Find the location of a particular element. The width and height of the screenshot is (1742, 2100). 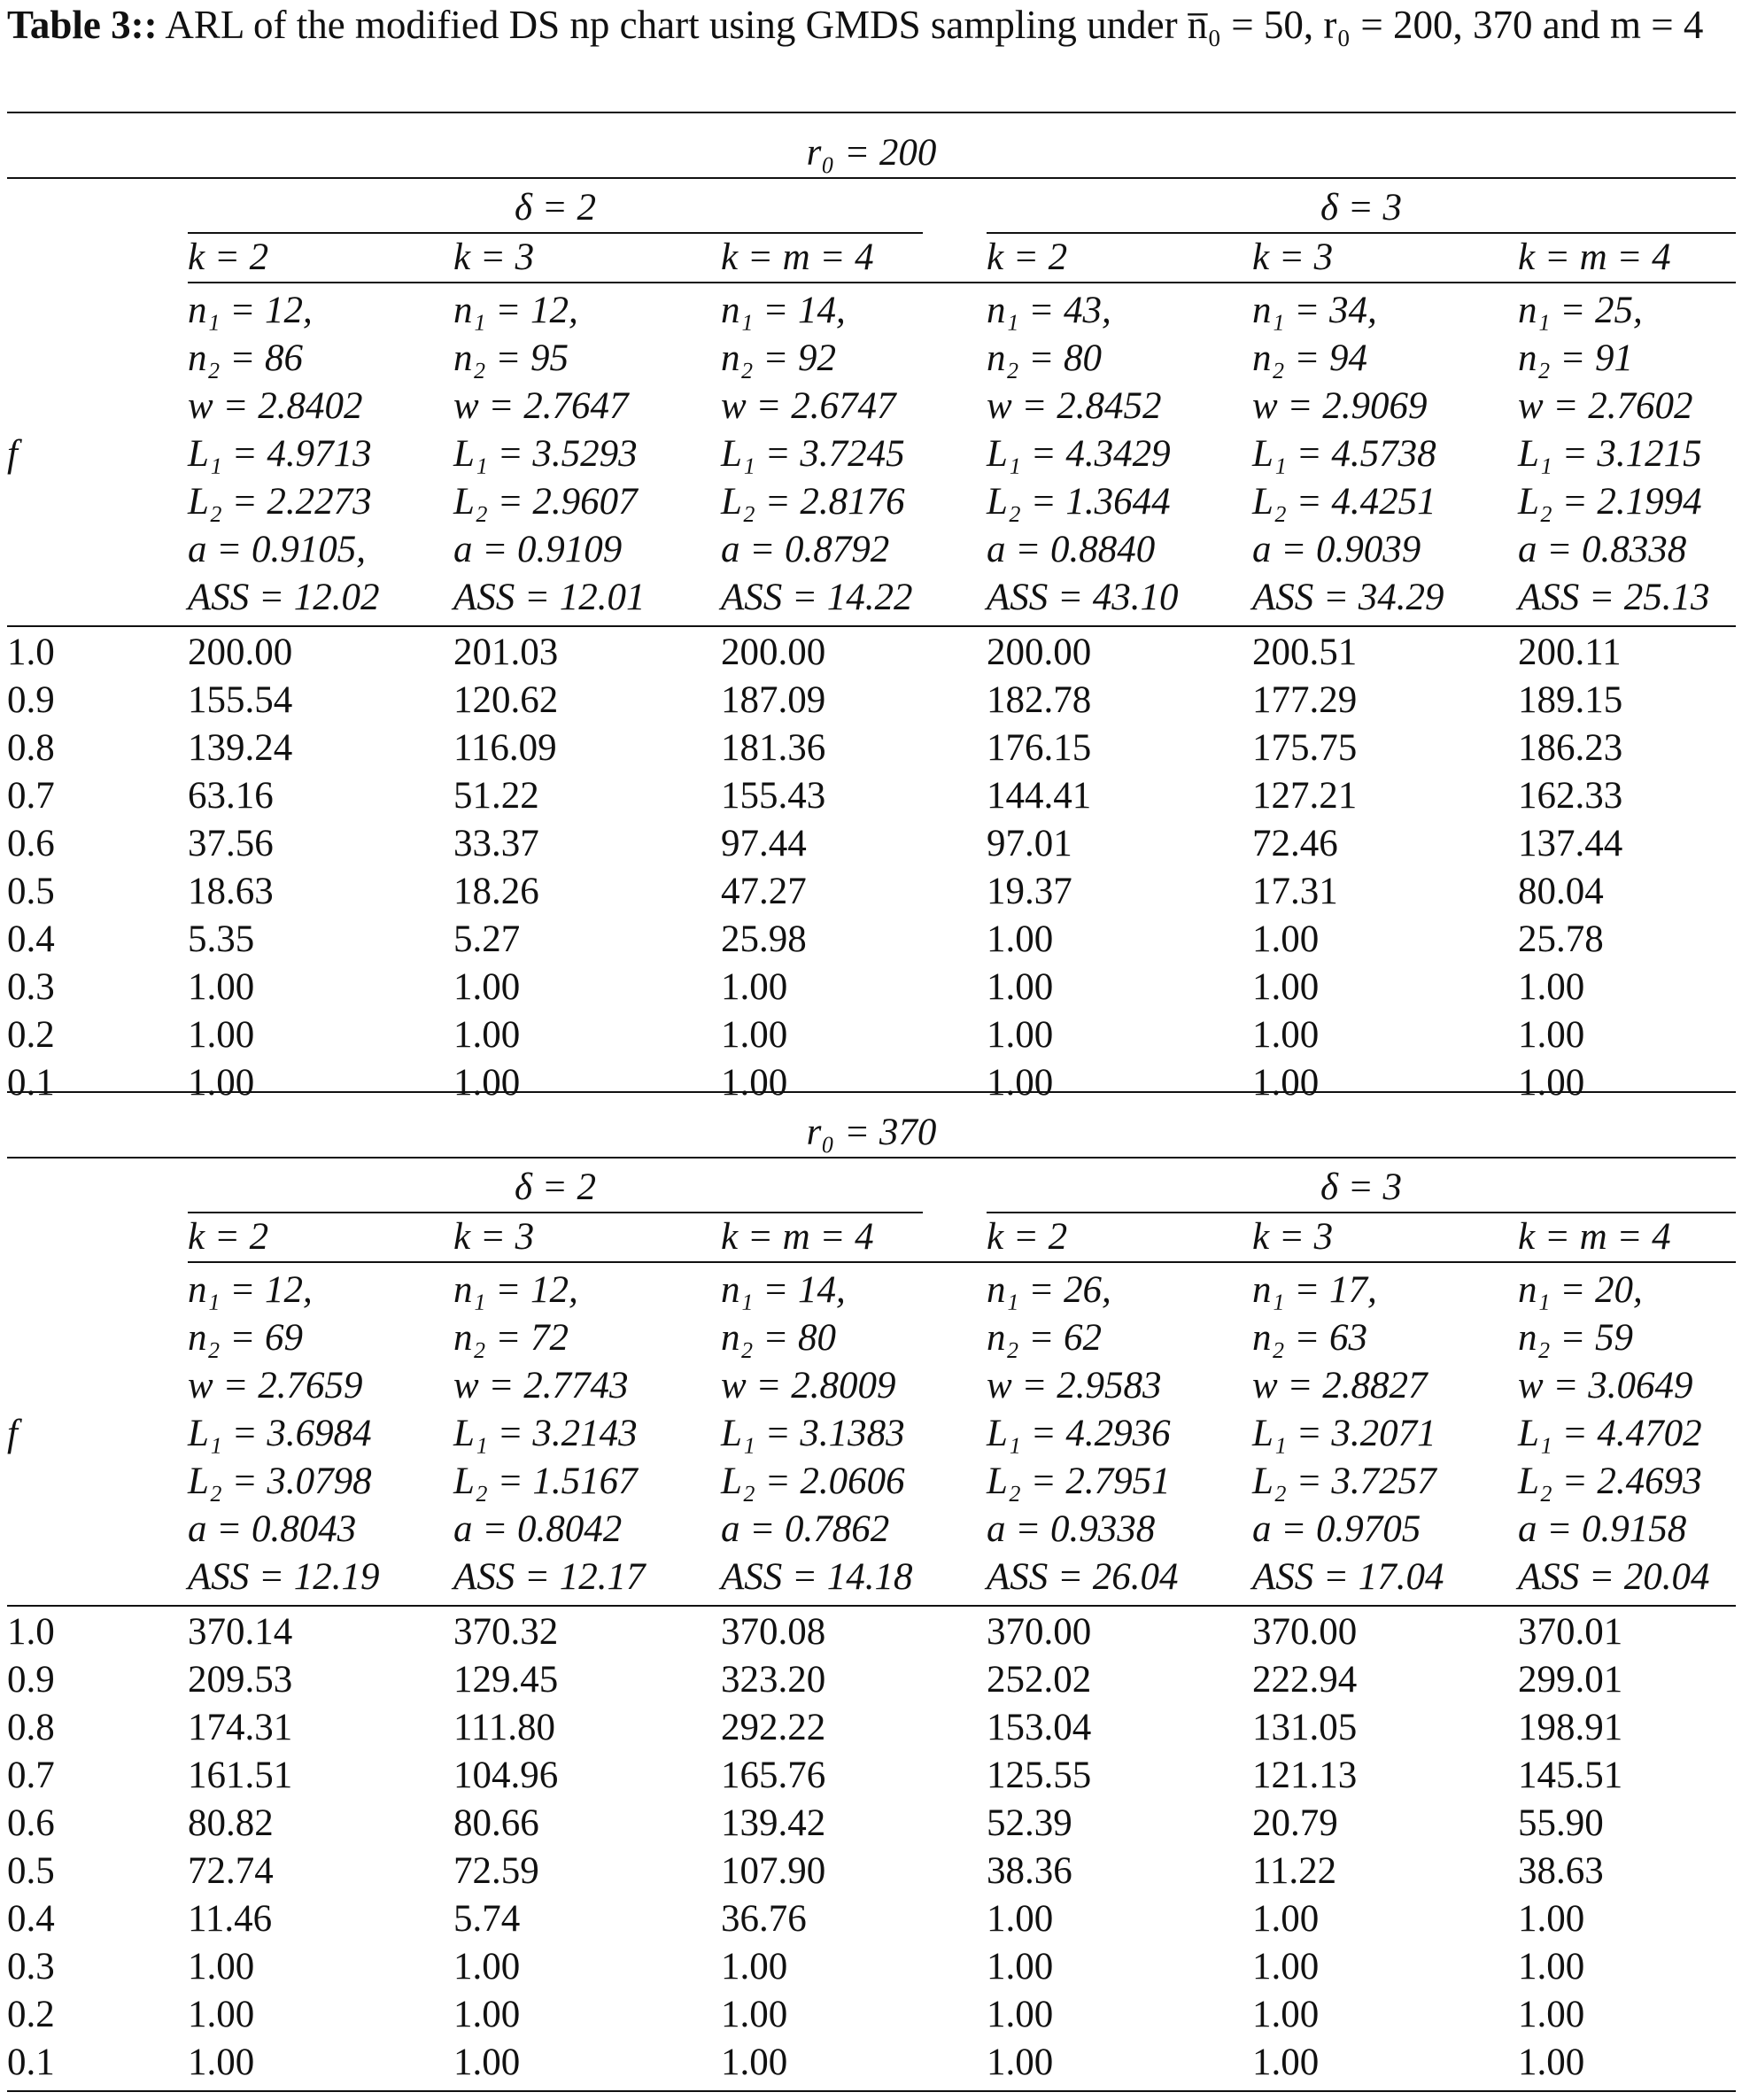

param-value: ASS = 20.04 is located at coordinates (1614, 1577).